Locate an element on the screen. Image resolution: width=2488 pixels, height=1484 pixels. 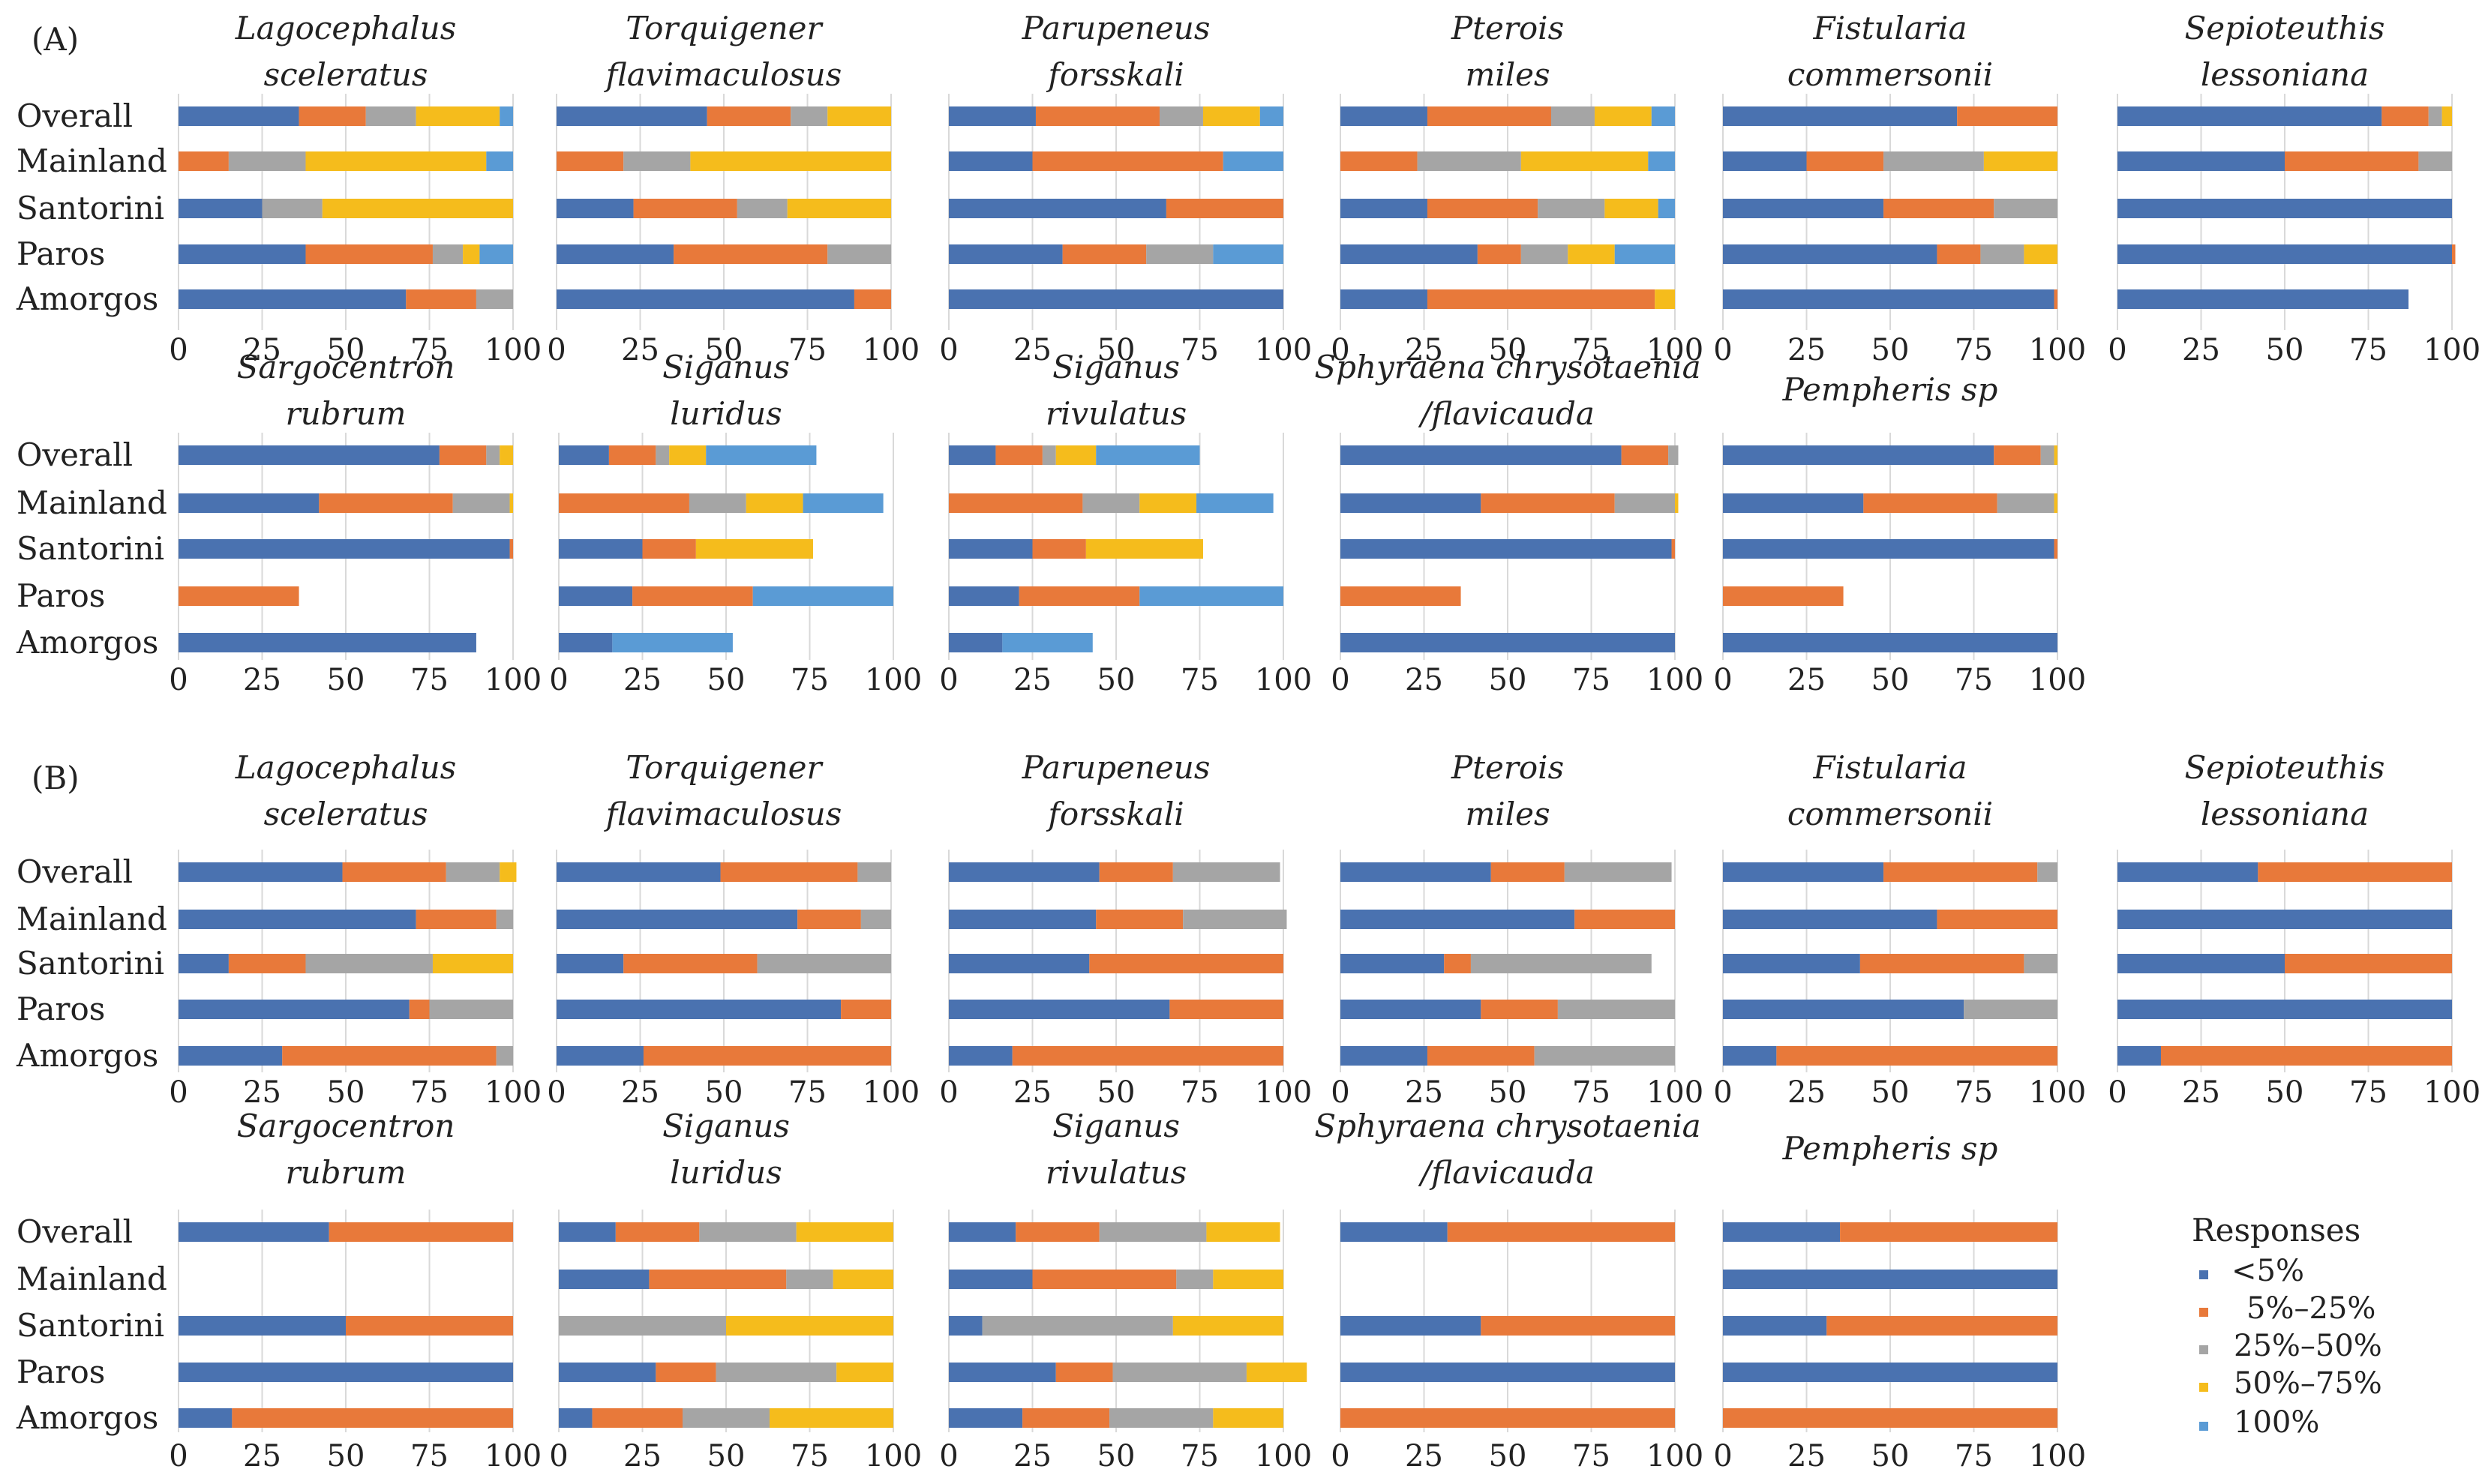
chart-title: miles is located at coordinates (1507, 814).